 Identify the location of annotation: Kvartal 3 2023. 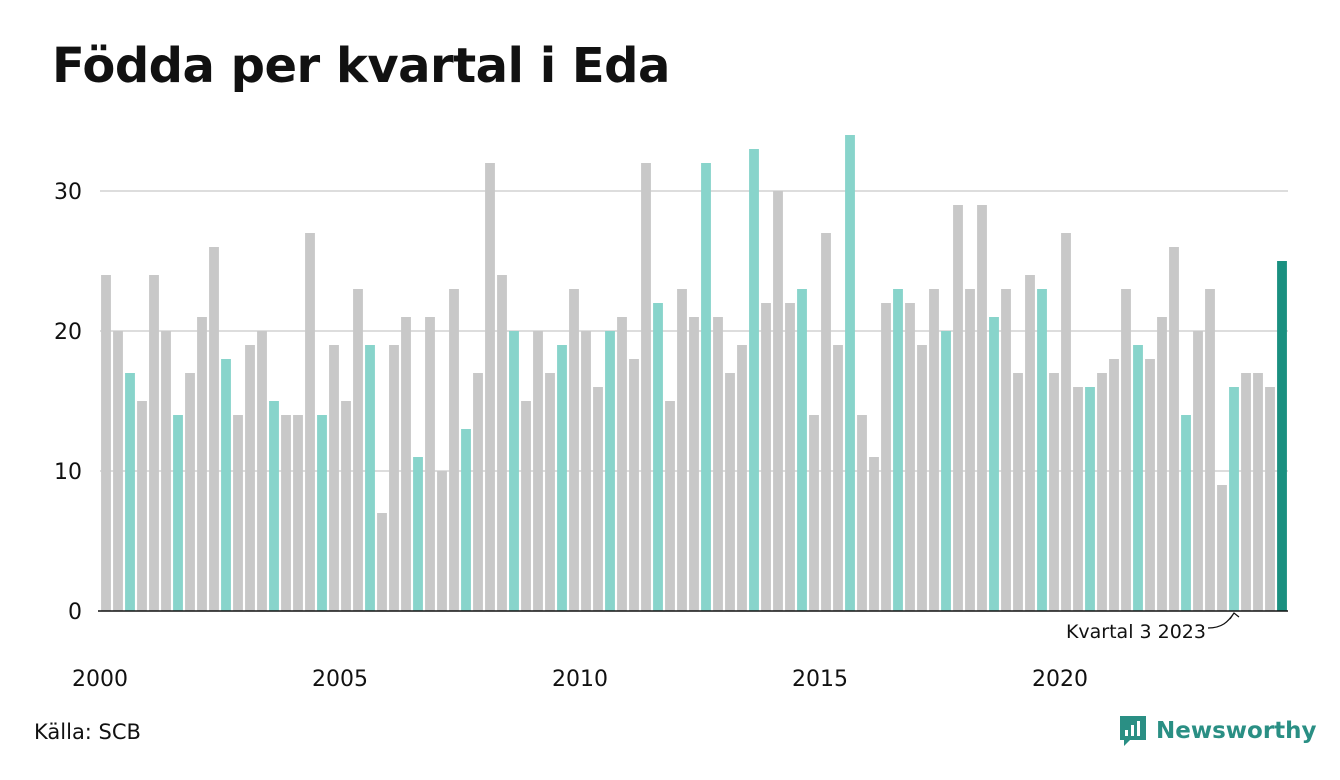
(1153, 627).